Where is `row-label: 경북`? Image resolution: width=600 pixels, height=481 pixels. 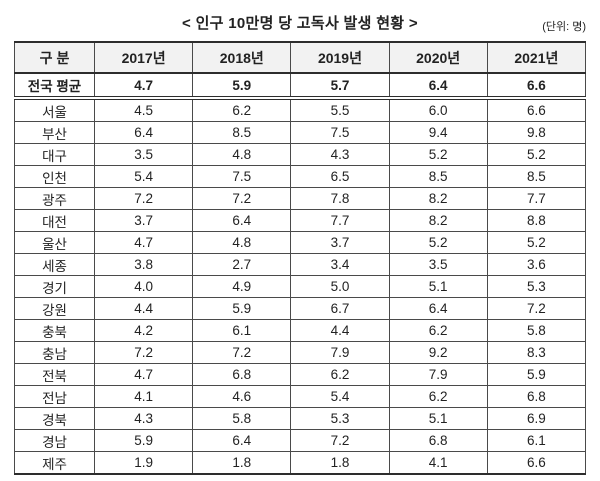 row-label: 경북 is located at coordinates (54, 418).